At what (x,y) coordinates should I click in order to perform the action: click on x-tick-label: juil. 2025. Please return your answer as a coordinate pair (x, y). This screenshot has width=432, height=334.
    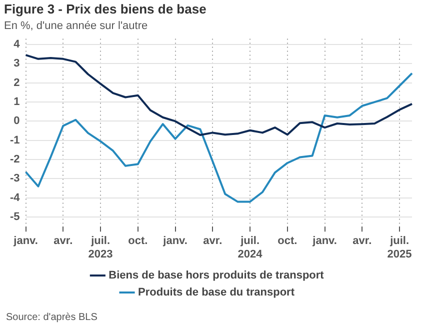
    Looking at the image, I should click on (399, 247).